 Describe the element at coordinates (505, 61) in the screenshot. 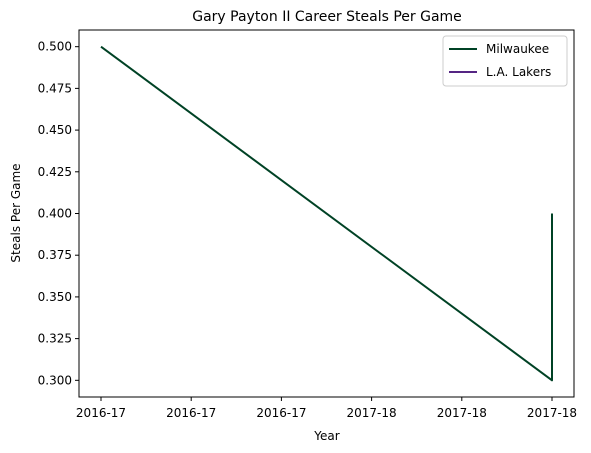

I see `legend: Milwaukee L.A. Lakers` at that location.